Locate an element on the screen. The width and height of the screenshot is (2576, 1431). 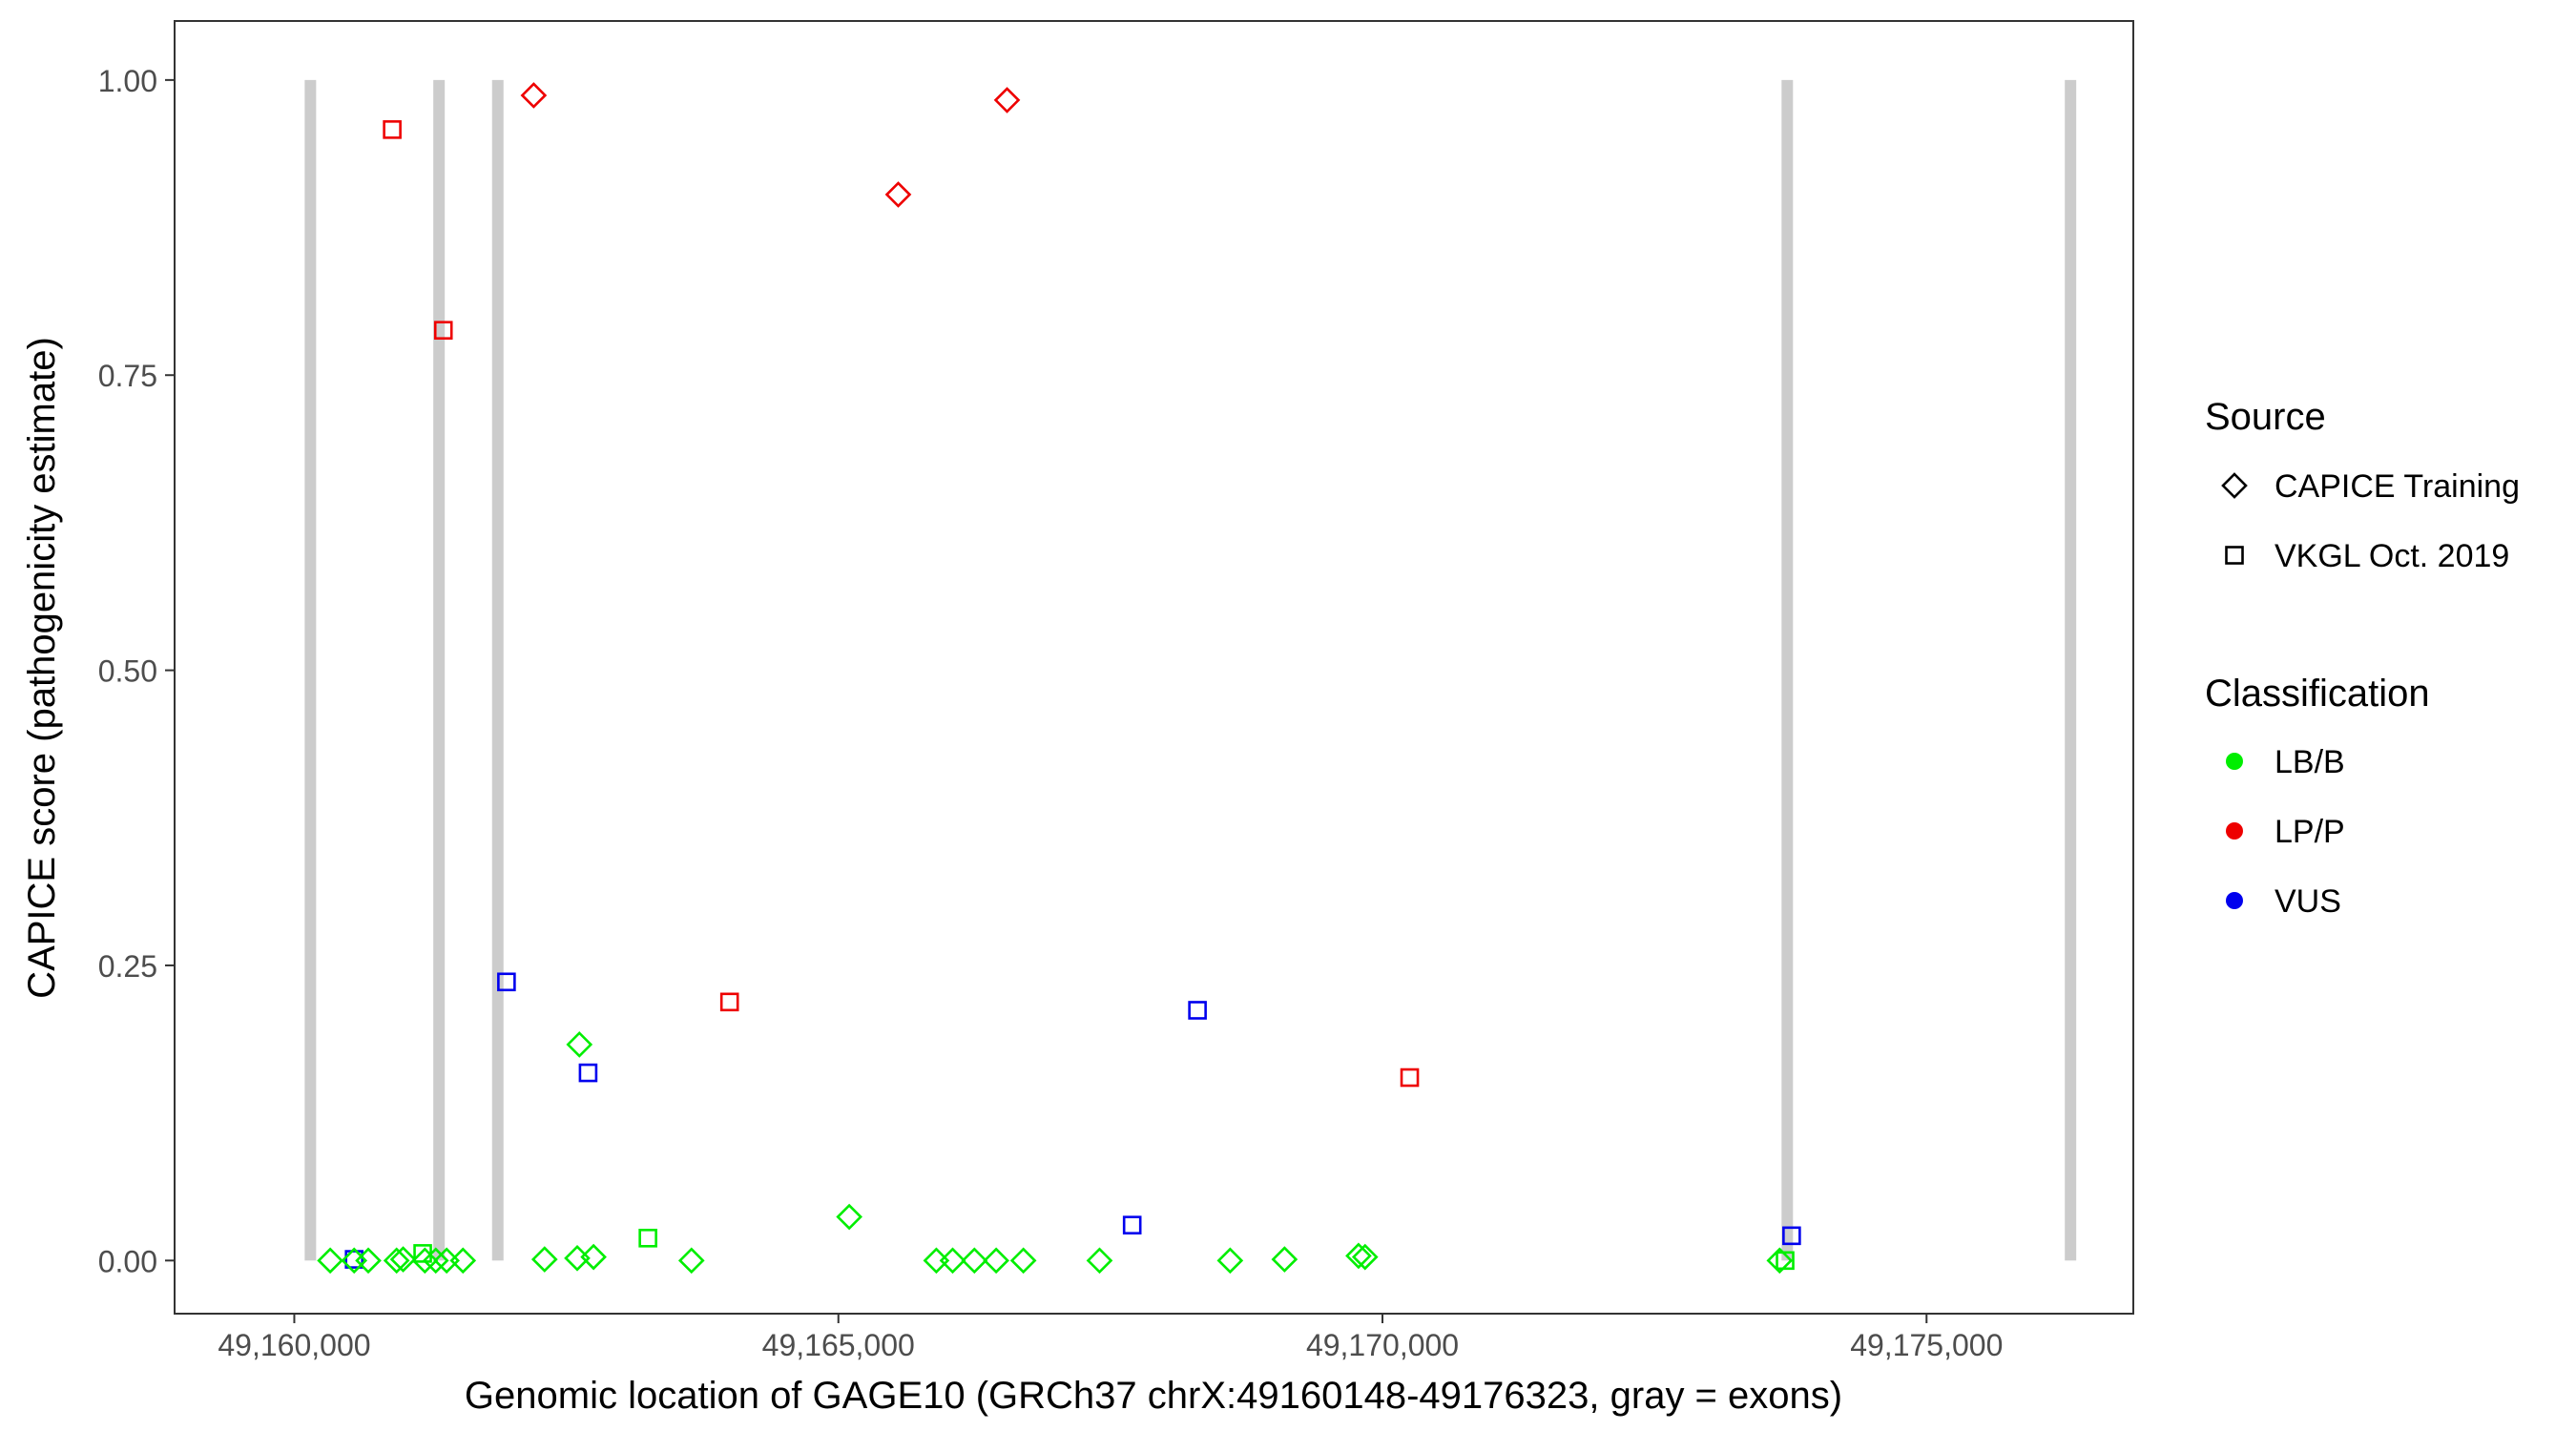
legend-source-title: Source is located at coordinates (2265, 417).